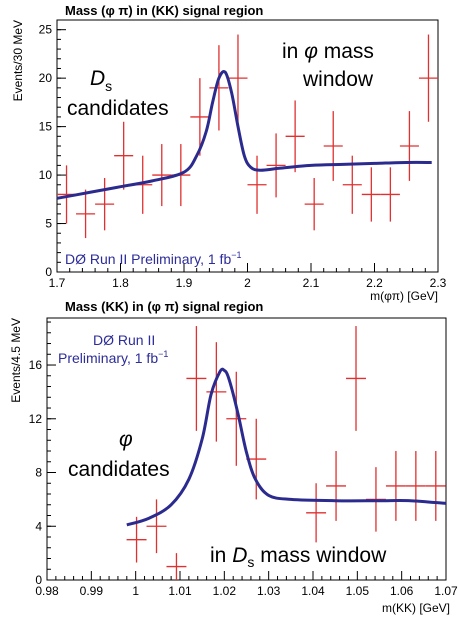 The height and width of the screenshot is (626, 458). Describe the element at coordinates (38, 526) in the screenshot. I see `y-tick-label: 4` at that location.